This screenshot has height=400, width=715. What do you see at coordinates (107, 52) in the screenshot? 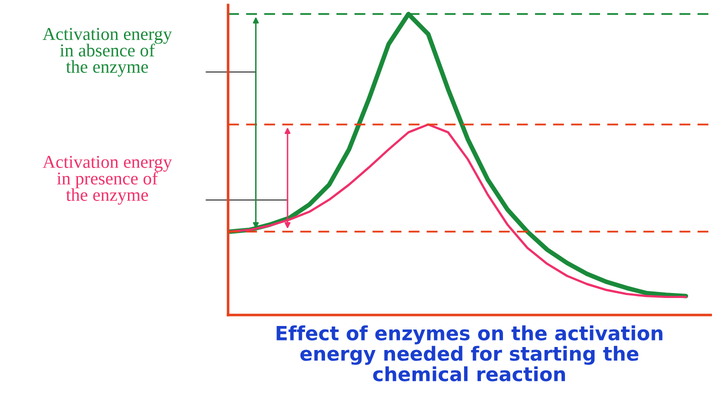
I see `text: Activation energy in absence of the enzyme` at bounding box center [107, 52].